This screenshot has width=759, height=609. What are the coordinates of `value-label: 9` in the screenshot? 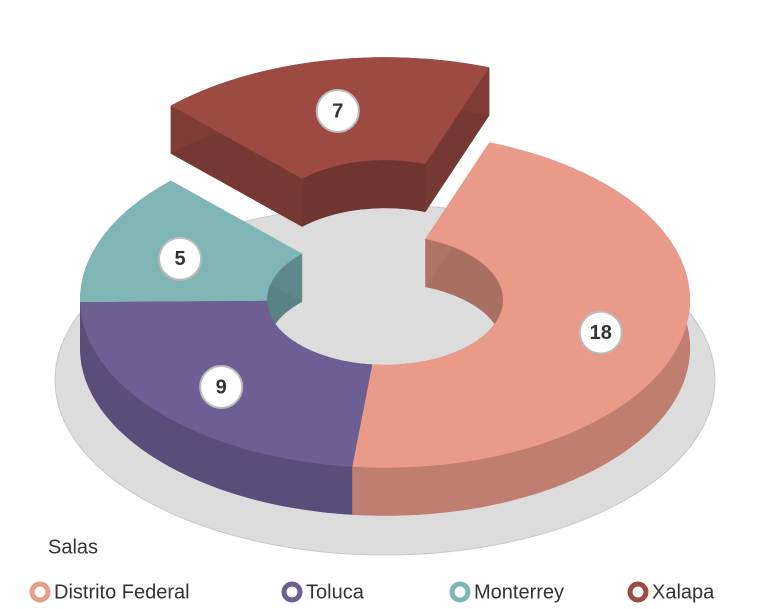 It's located at (221, 387).